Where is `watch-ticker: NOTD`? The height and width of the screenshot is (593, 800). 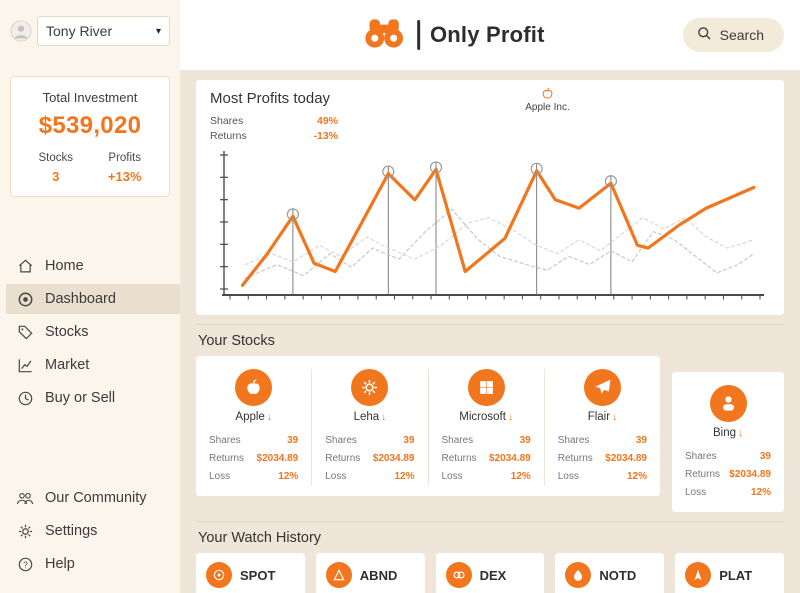
watch-ticker: NOTD is located at coordinates (618, 575).